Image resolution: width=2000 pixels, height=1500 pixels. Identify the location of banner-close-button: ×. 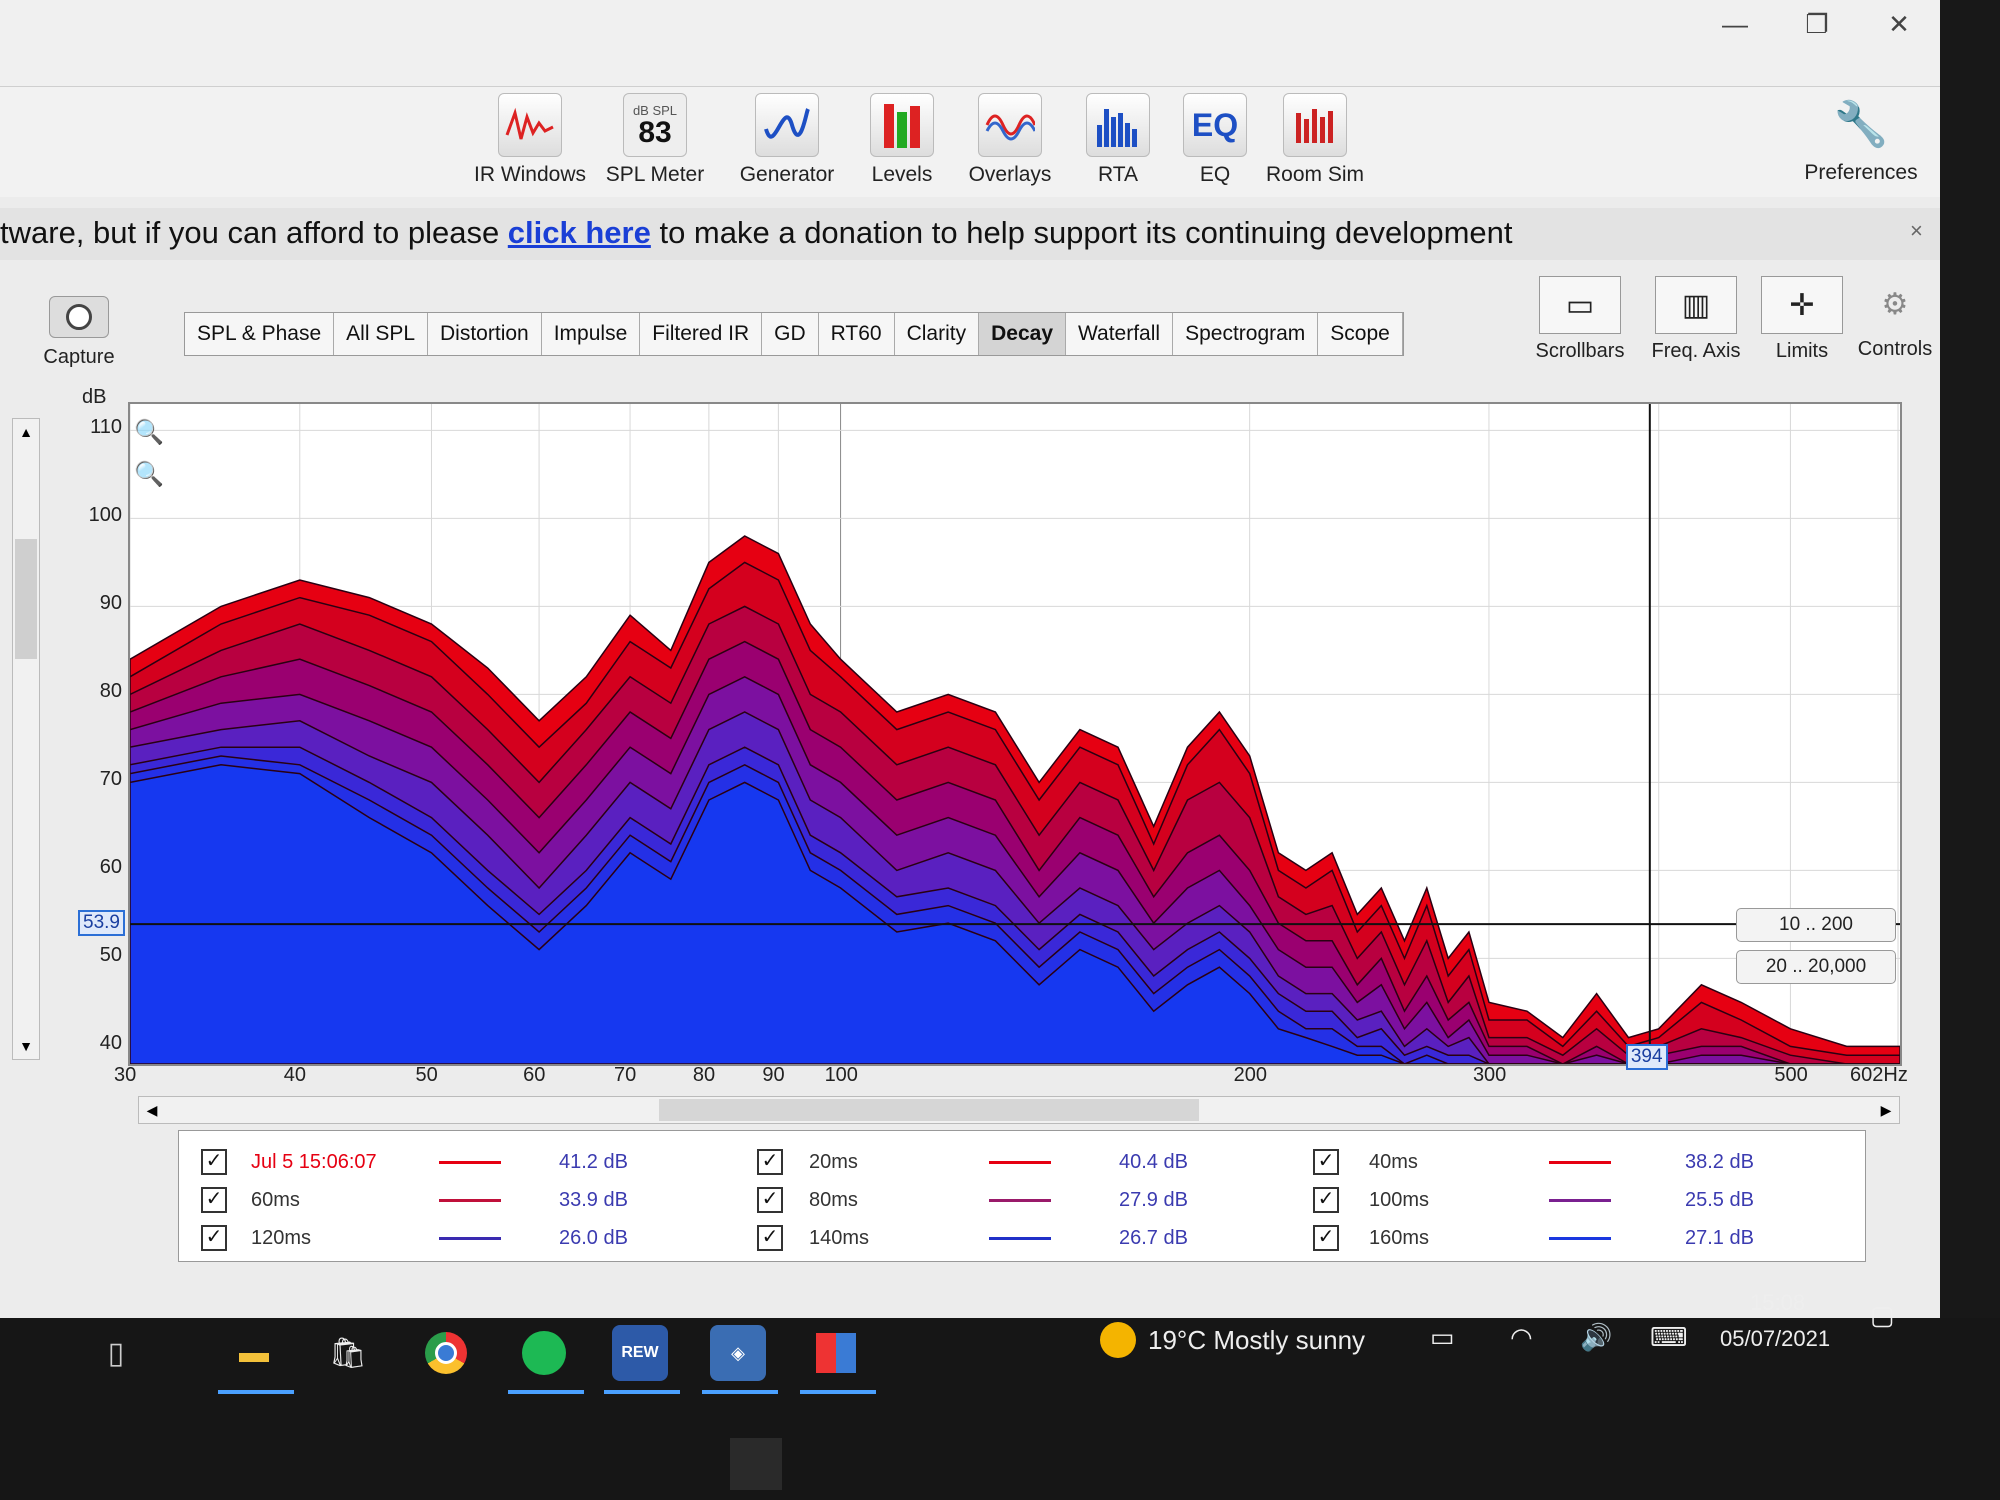
(1916, 230).